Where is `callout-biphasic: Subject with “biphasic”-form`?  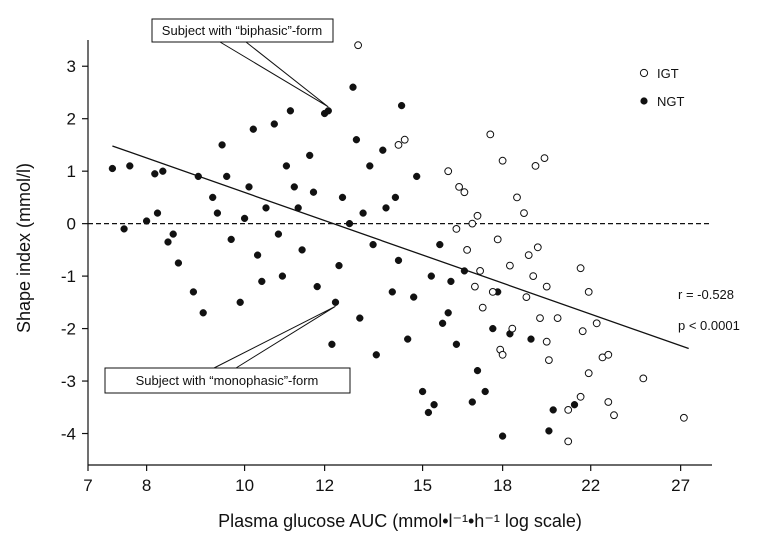
callout-biphasic: Subject with “biphasic”-form is located at coordinates (242, 63).